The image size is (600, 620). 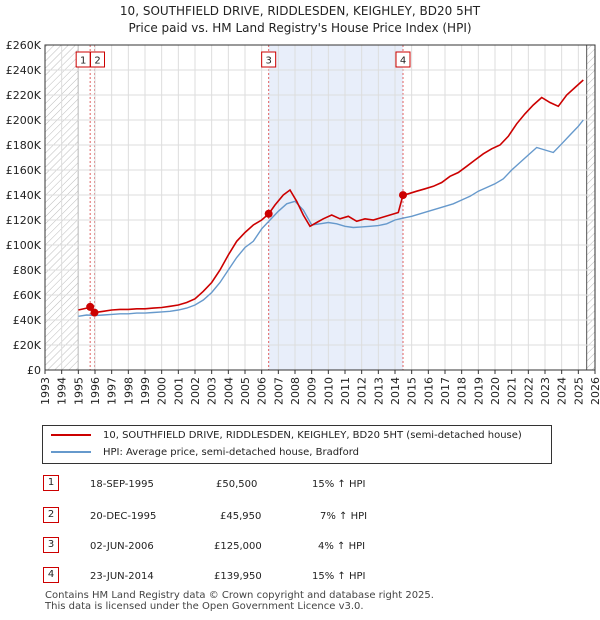 I want to click on x-tick-label: 2015, so click(x=412, y=391).